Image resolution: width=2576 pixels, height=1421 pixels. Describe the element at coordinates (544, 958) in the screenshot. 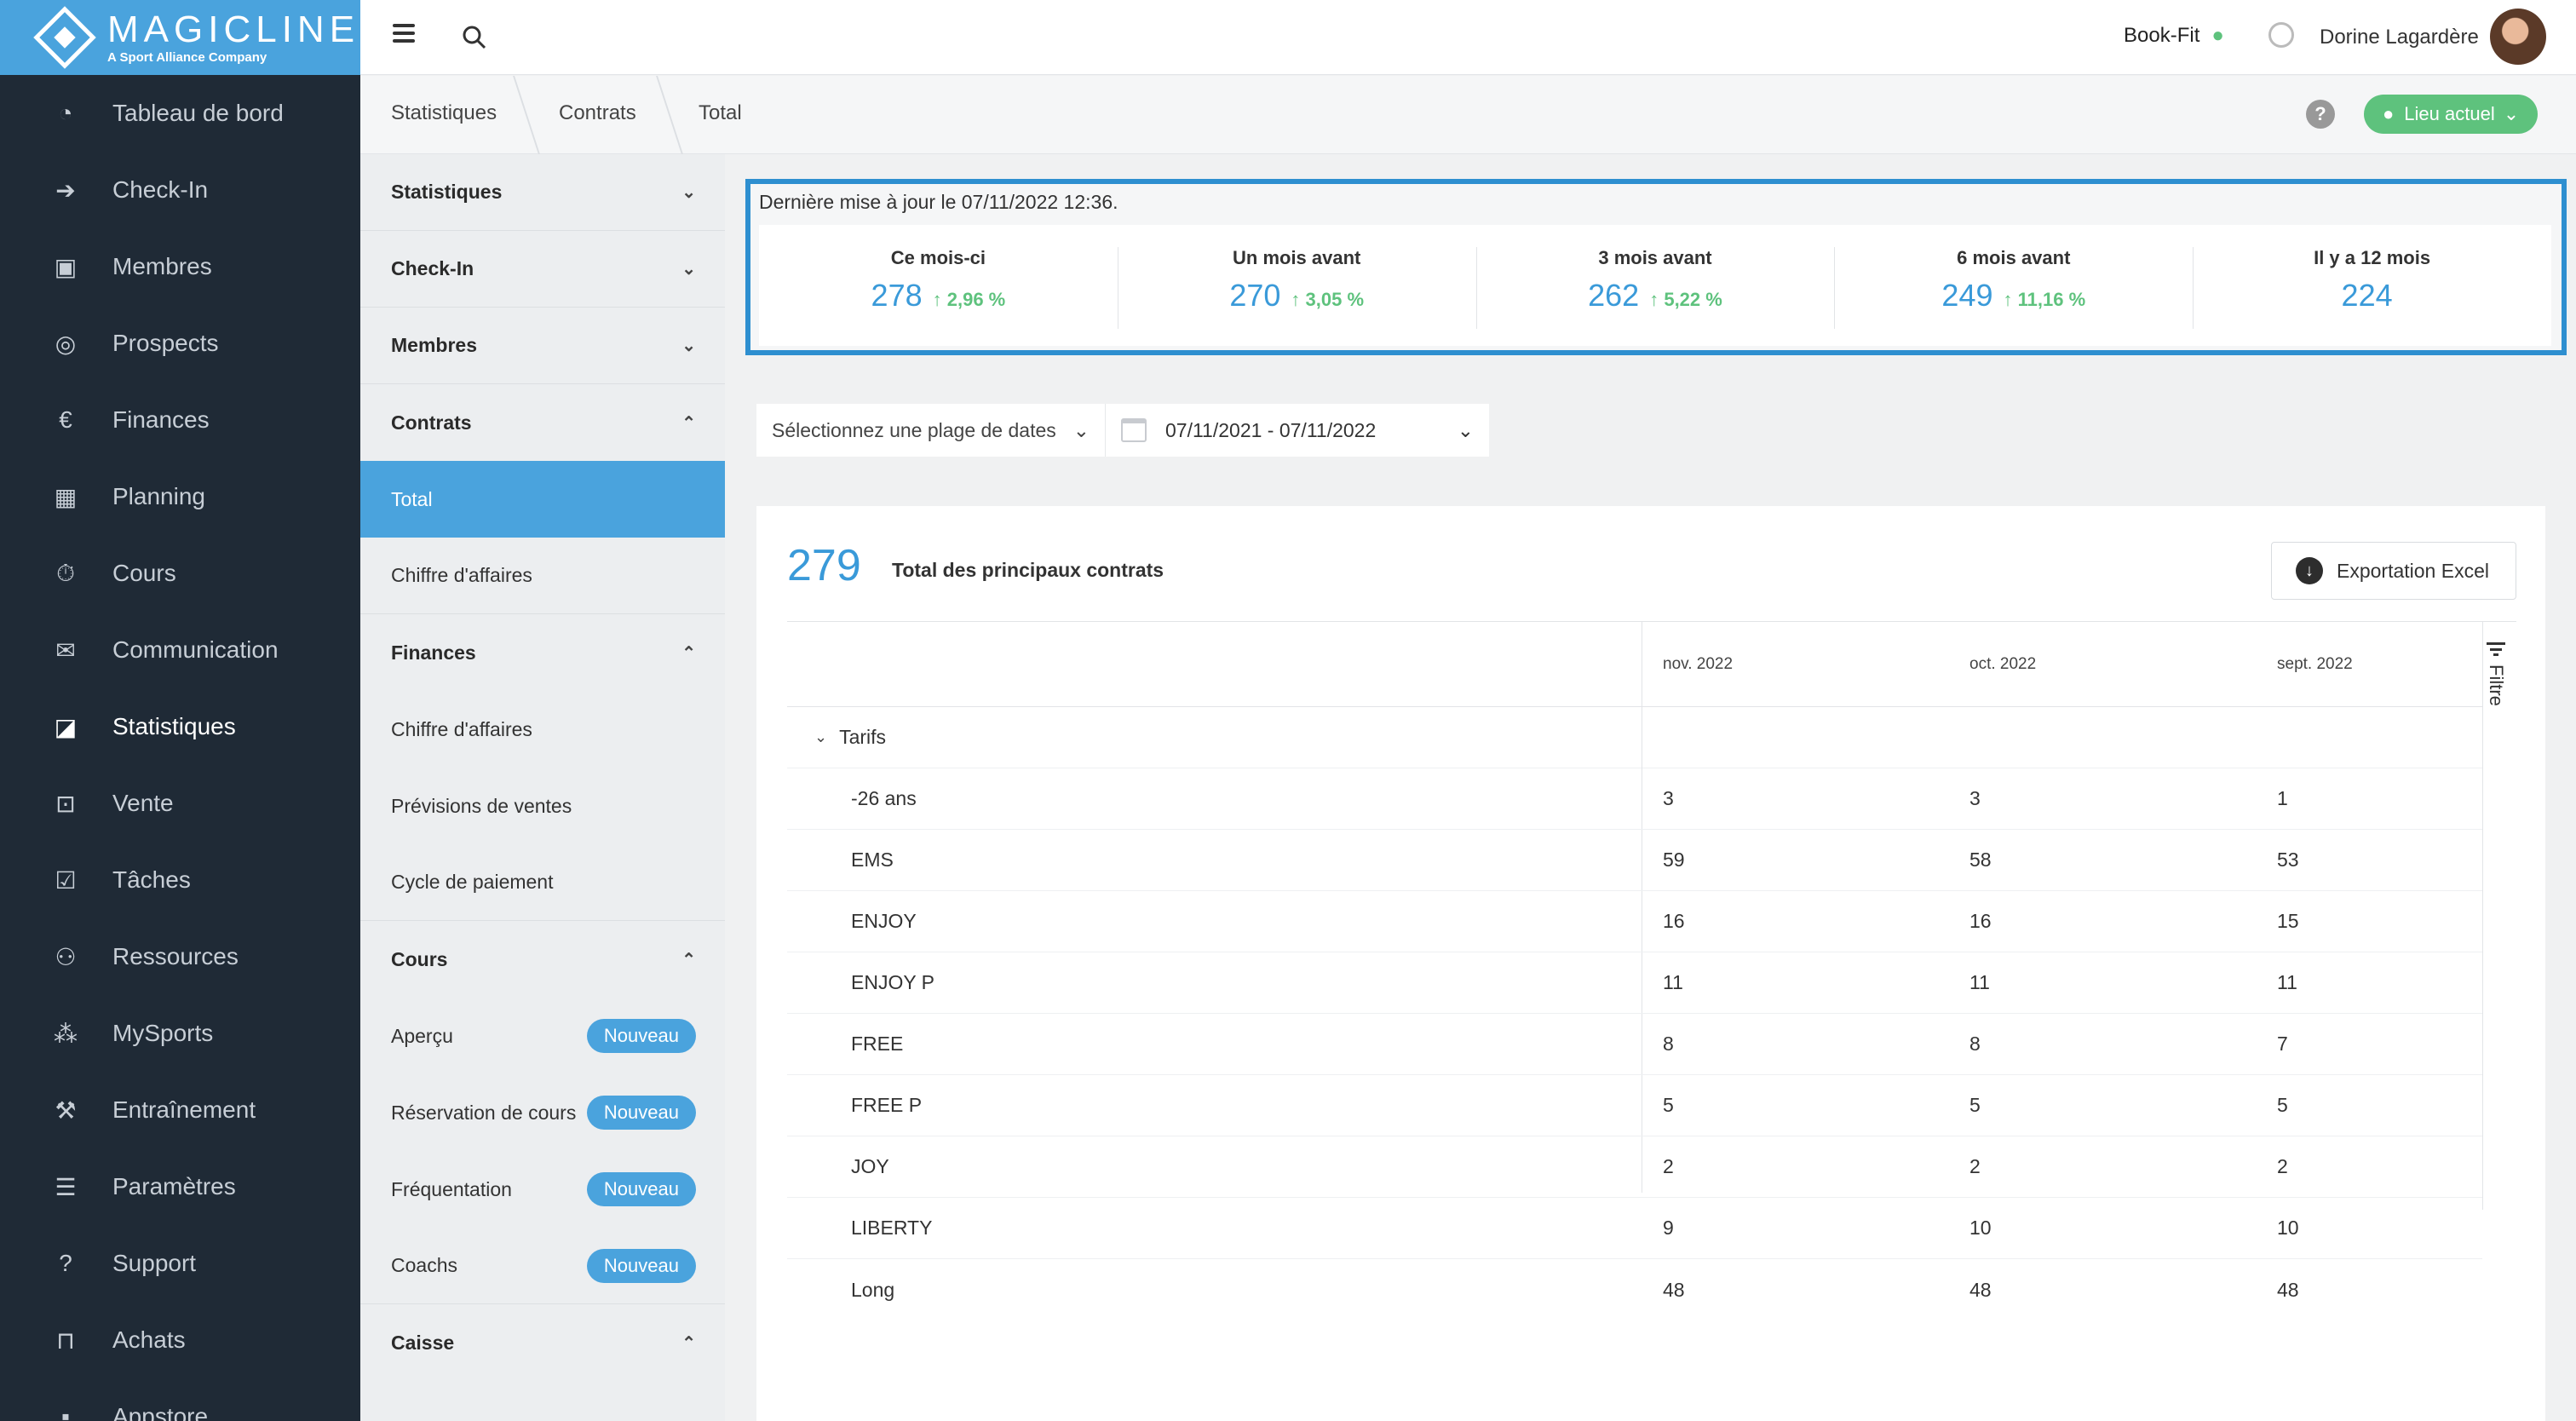

I see `subnav-section-cours: Cours ⌃` at that location.